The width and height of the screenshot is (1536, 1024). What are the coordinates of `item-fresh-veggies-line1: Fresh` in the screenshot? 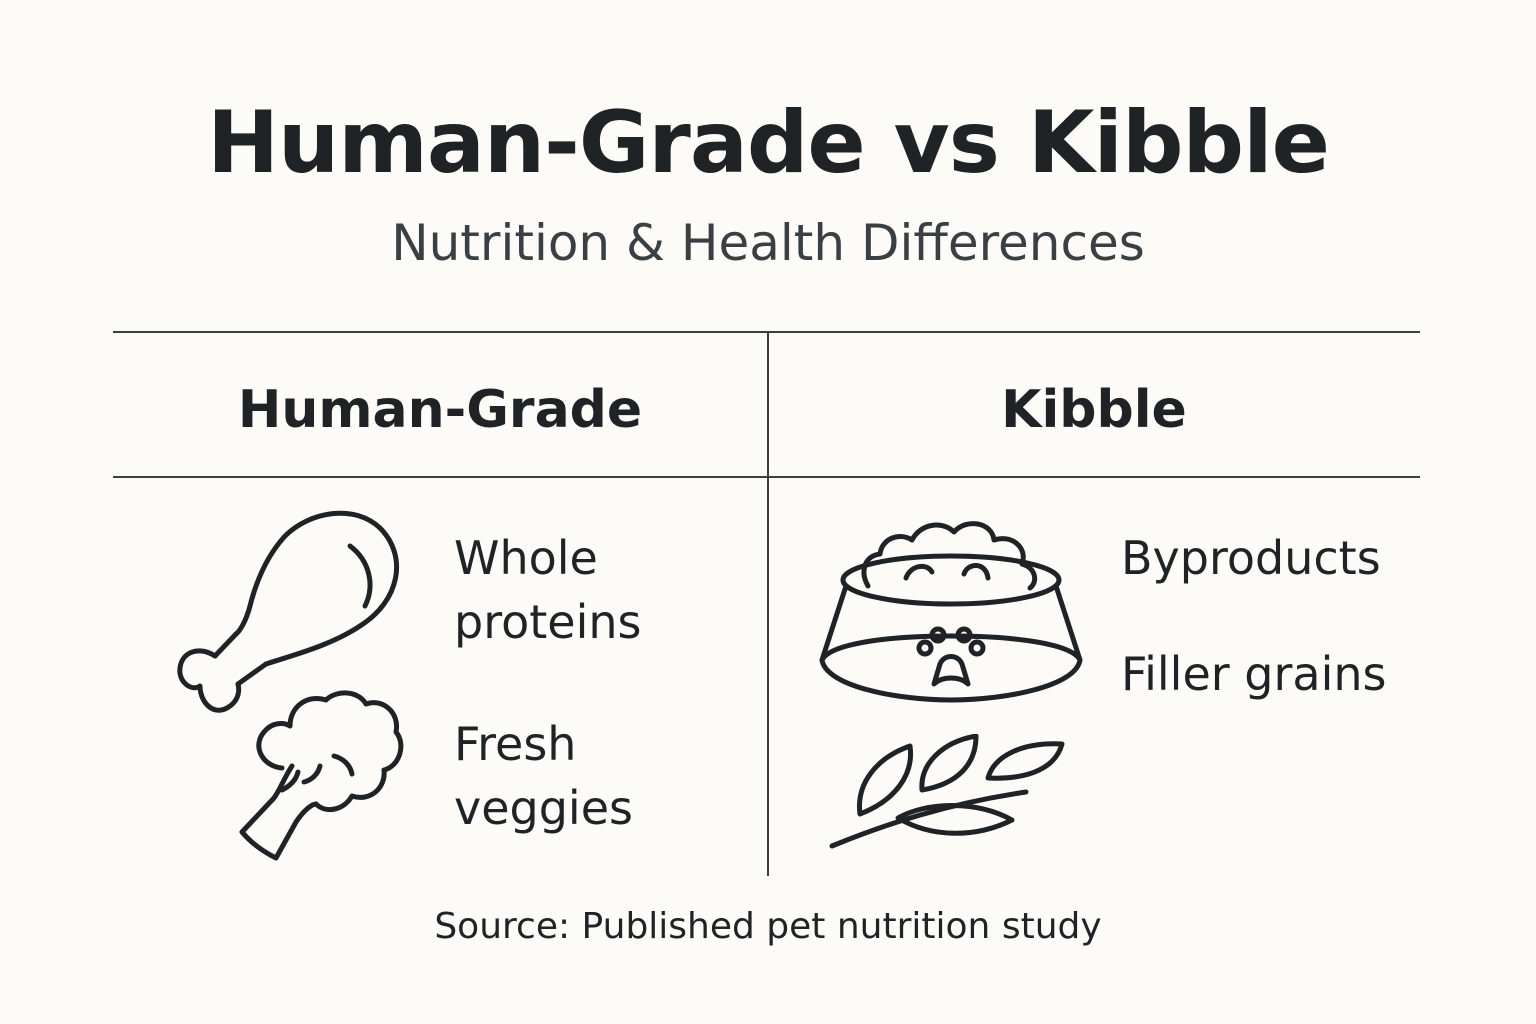 It's located at (515, 744).